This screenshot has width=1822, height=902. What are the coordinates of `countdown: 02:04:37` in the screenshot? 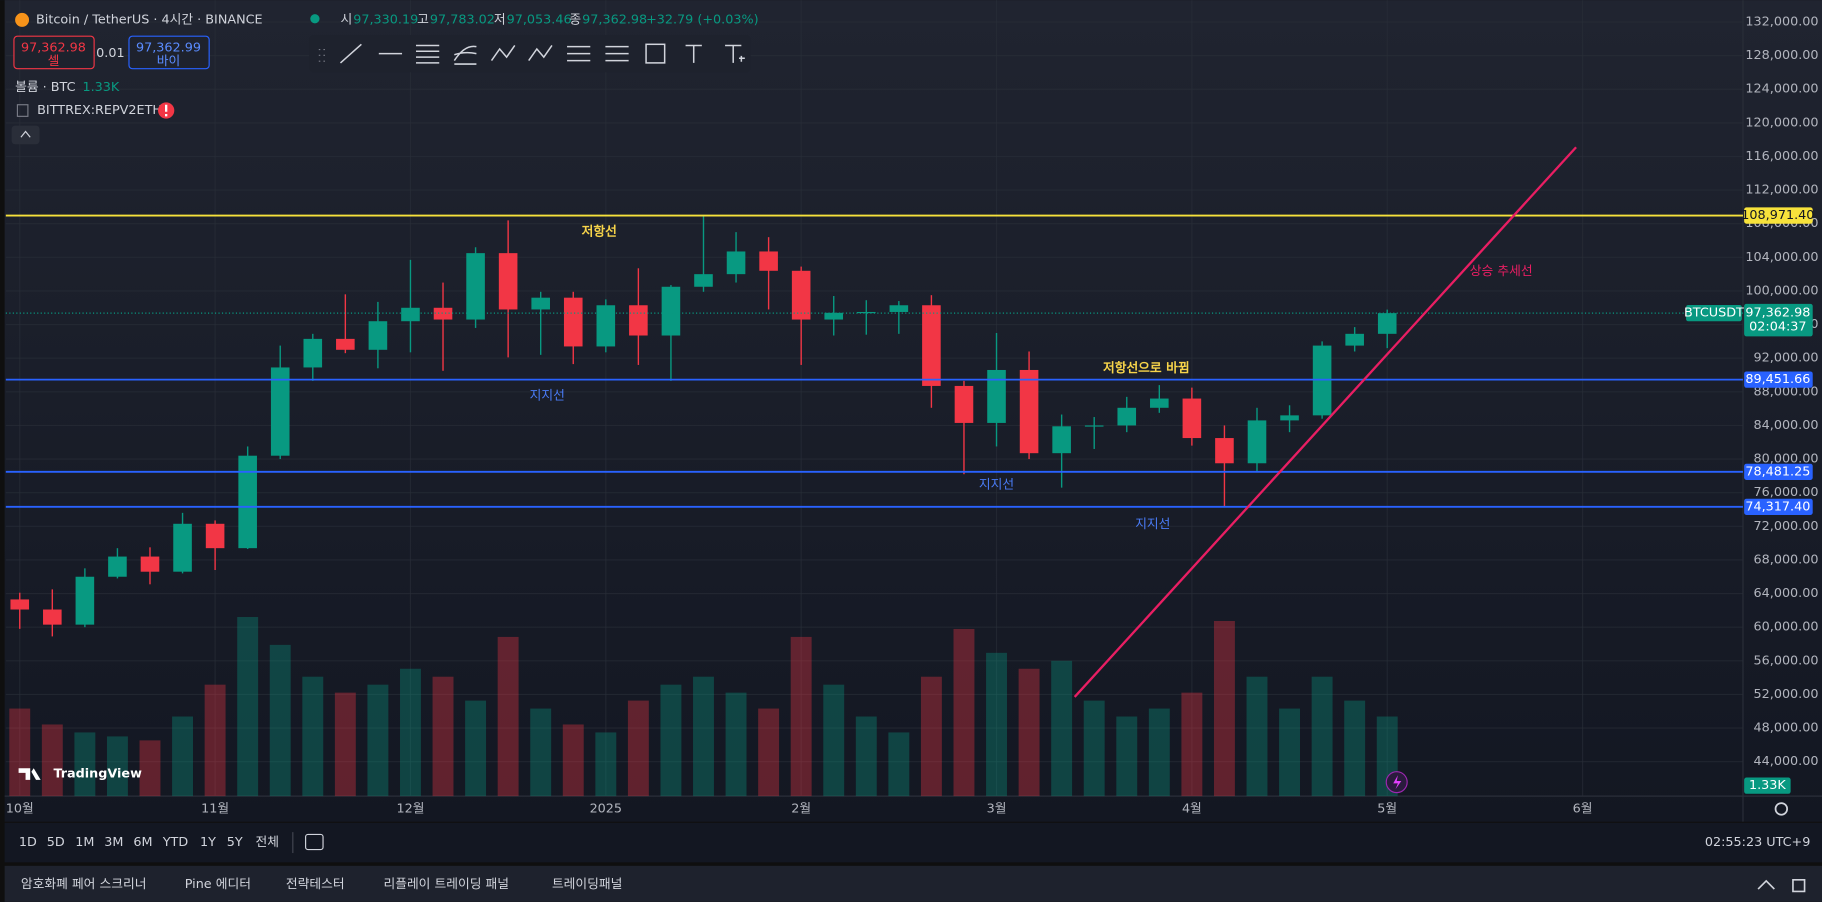 It's located at (1777, 327).